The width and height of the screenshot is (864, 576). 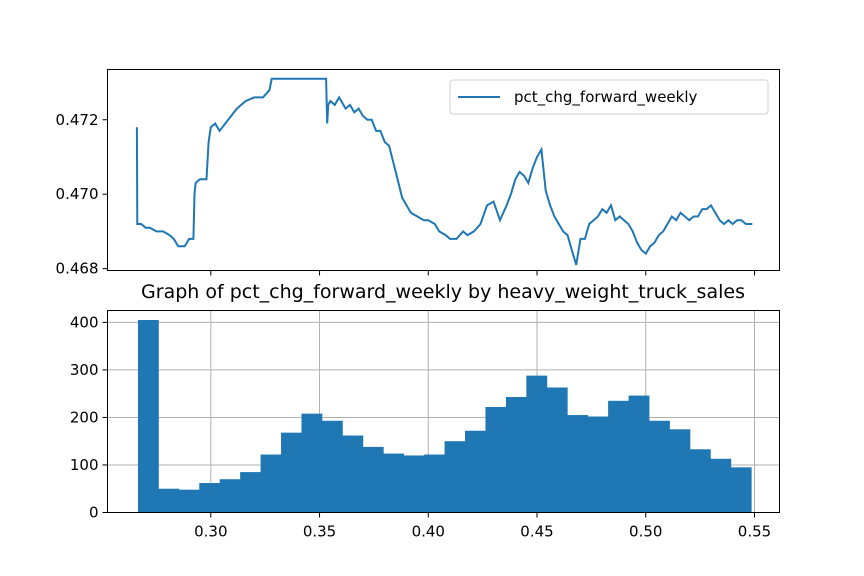 I want to click on histogram-x-ticks: 0.30 0.35 0.40 0.45 0.50 0.55, so click(x=482, y=526).